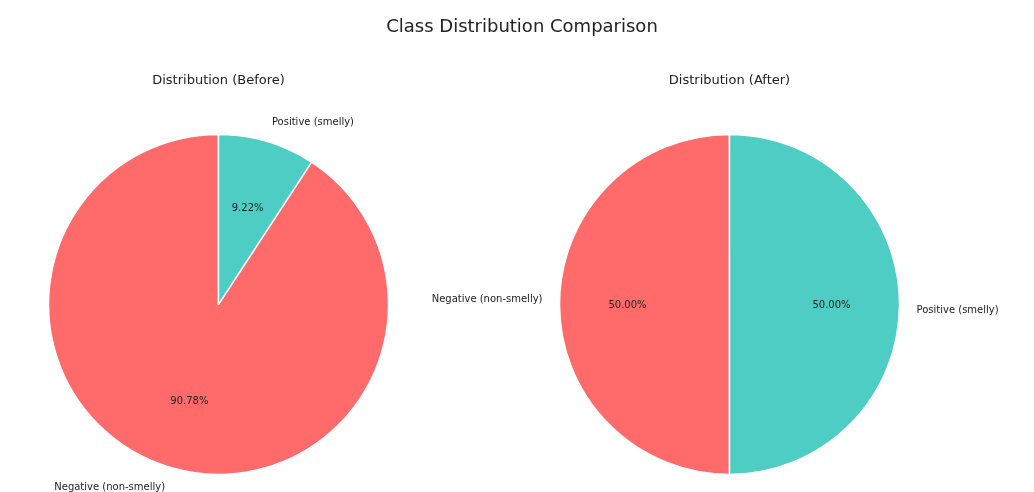 Image resolution: width=1034 pixels, height=492 pixels. Describe the element at coordinates (218, 79) in the screenshot. I see `chart-title: Distribution (Before)` at that location.